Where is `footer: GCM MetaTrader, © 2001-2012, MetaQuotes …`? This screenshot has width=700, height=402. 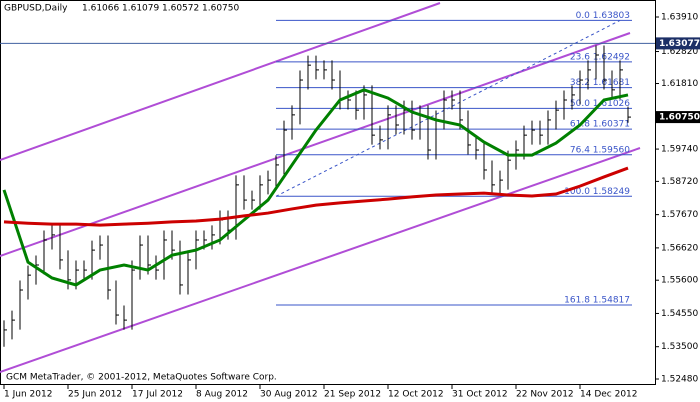 footer: GCM MetaTrader, © 2001-2012, MetaQuotes … is located at coordinates (141, 378).